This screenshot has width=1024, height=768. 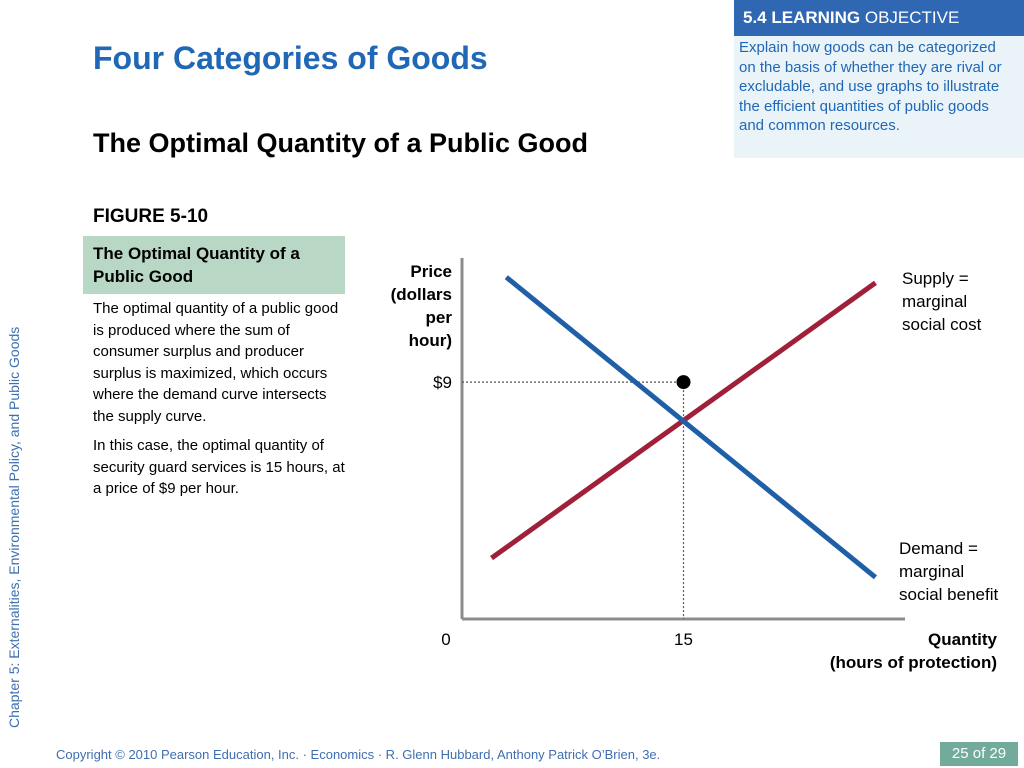 What do you see at coordinates (942, 324) in the screenshot?
I see `supply-label-line: social cost` at bounding box center [942, 324].